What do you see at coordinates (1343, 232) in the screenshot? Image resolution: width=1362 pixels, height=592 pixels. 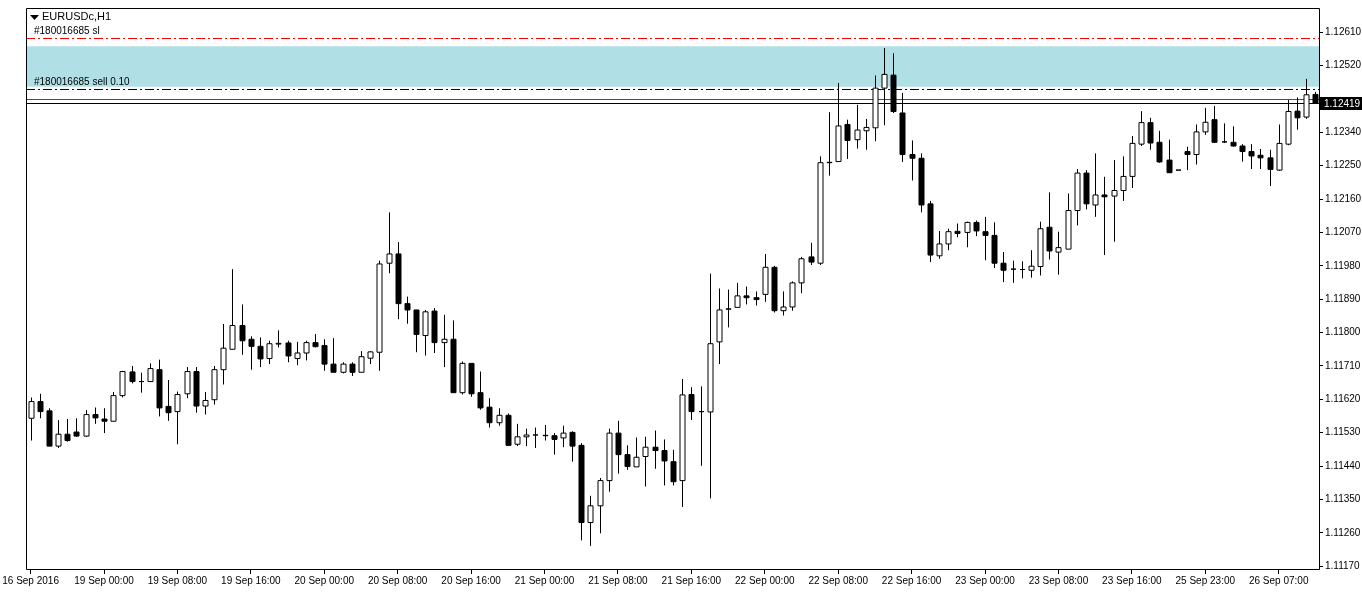 I see `y-tick-label: 1.12070` at bounding box center [1343, 232].